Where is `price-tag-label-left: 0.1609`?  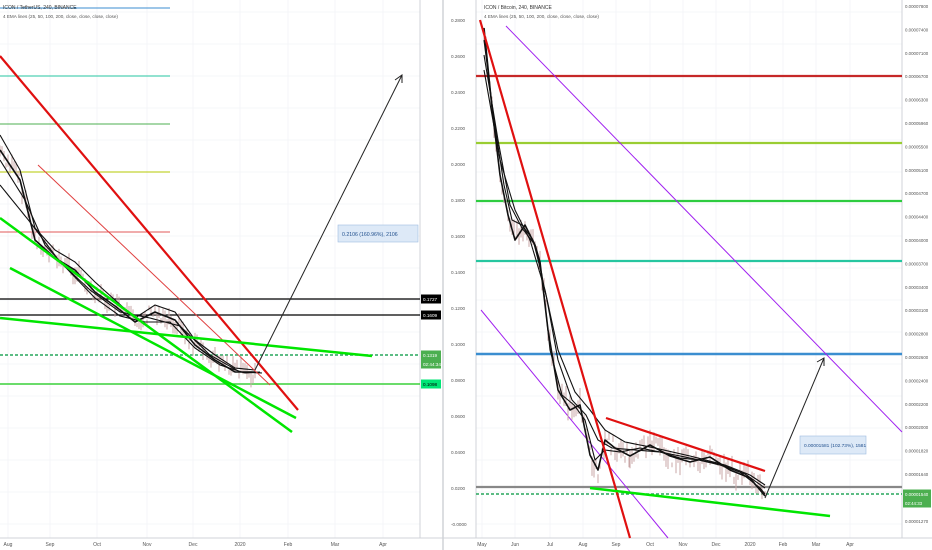
price-tag-label-left: 0.1609 is located at coordinates (430, 315).